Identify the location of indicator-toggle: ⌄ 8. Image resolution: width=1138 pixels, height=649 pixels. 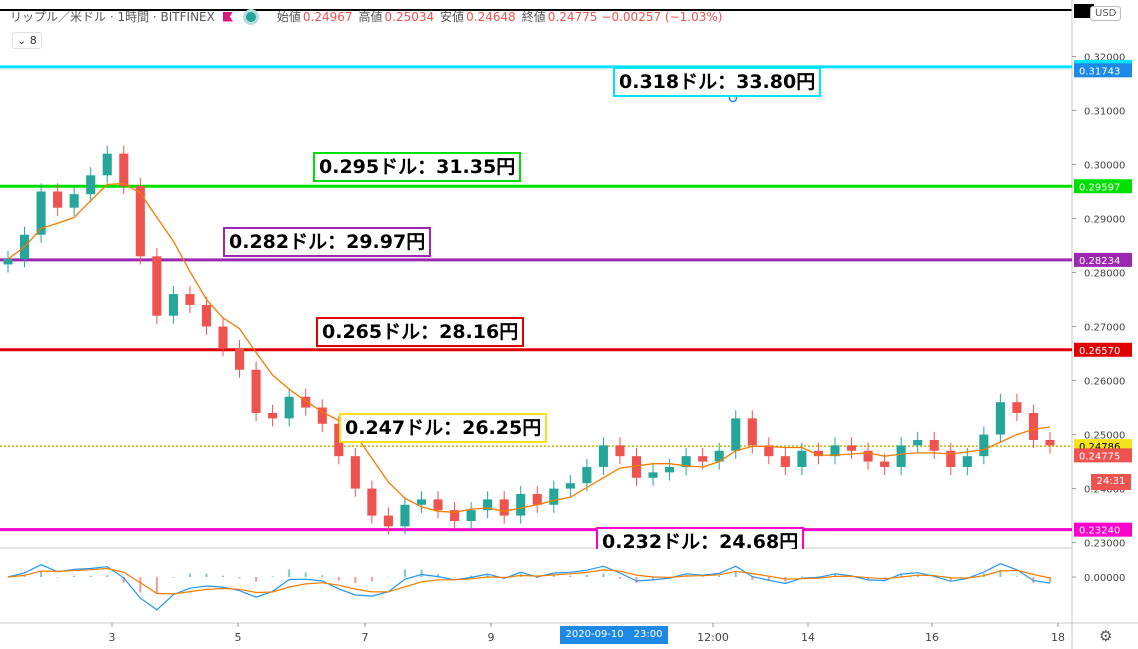
(27, 40).